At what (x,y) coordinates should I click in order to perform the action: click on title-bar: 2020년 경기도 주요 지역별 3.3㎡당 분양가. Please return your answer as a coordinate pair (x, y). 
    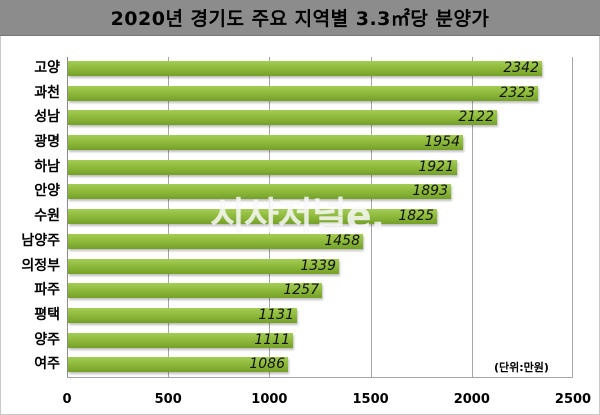
    Looking at the image, I should click on (300, 18).